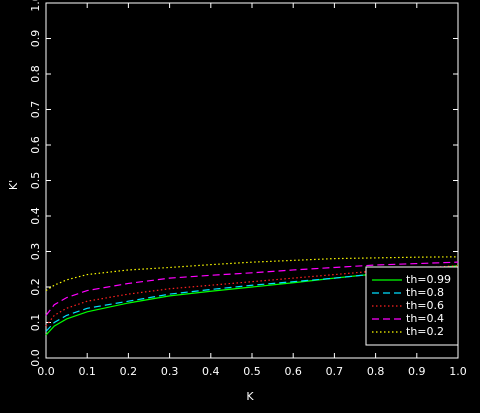 Image resolution: width=480 pixels, height=413 pixels. Describe the element at coordinates (35, 358) in the screenshot. I see `y-tick-label: 0.0` at that location.